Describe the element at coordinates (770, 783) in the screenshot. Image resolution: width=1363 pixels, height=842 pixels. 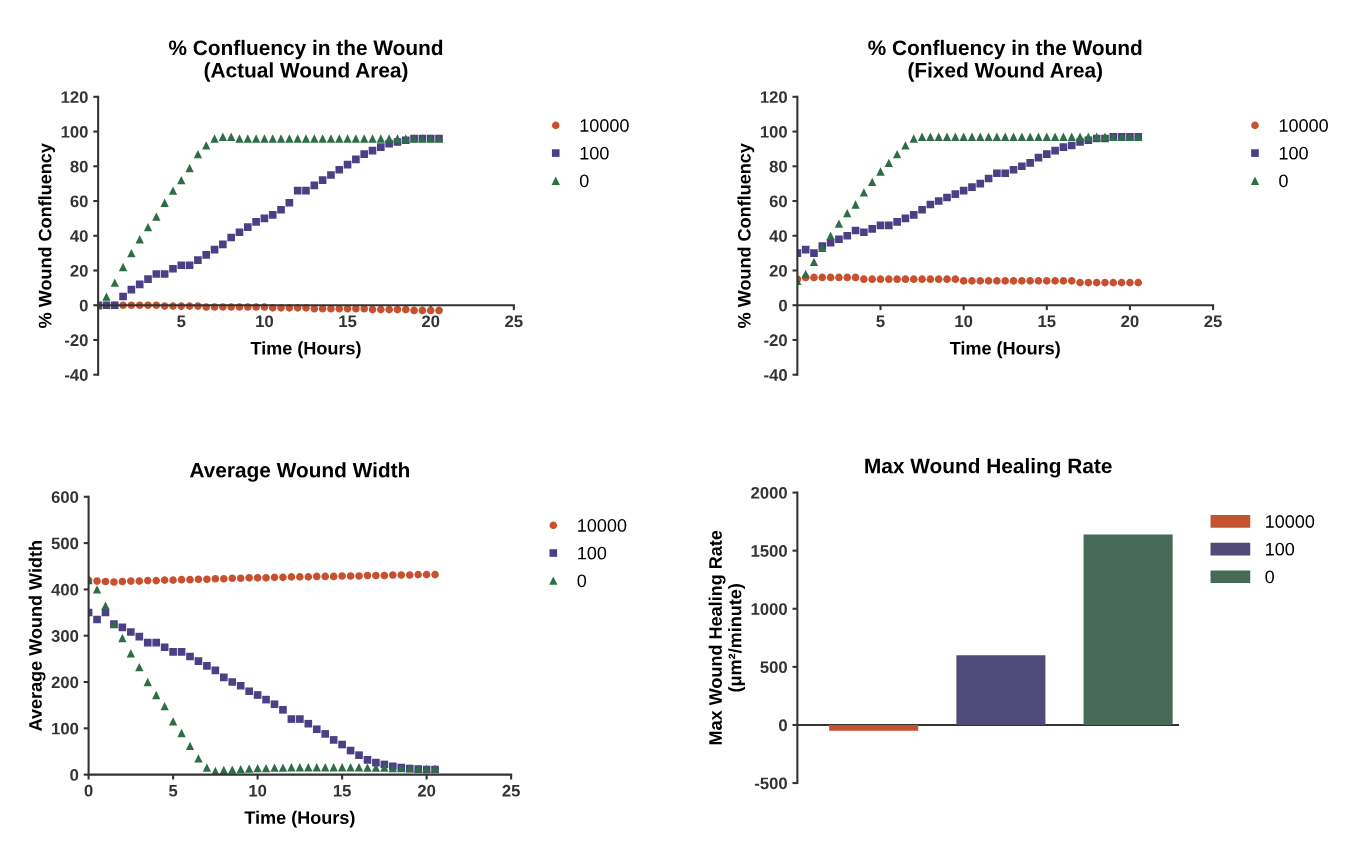
I see `y-tick-label: -500` at that location.